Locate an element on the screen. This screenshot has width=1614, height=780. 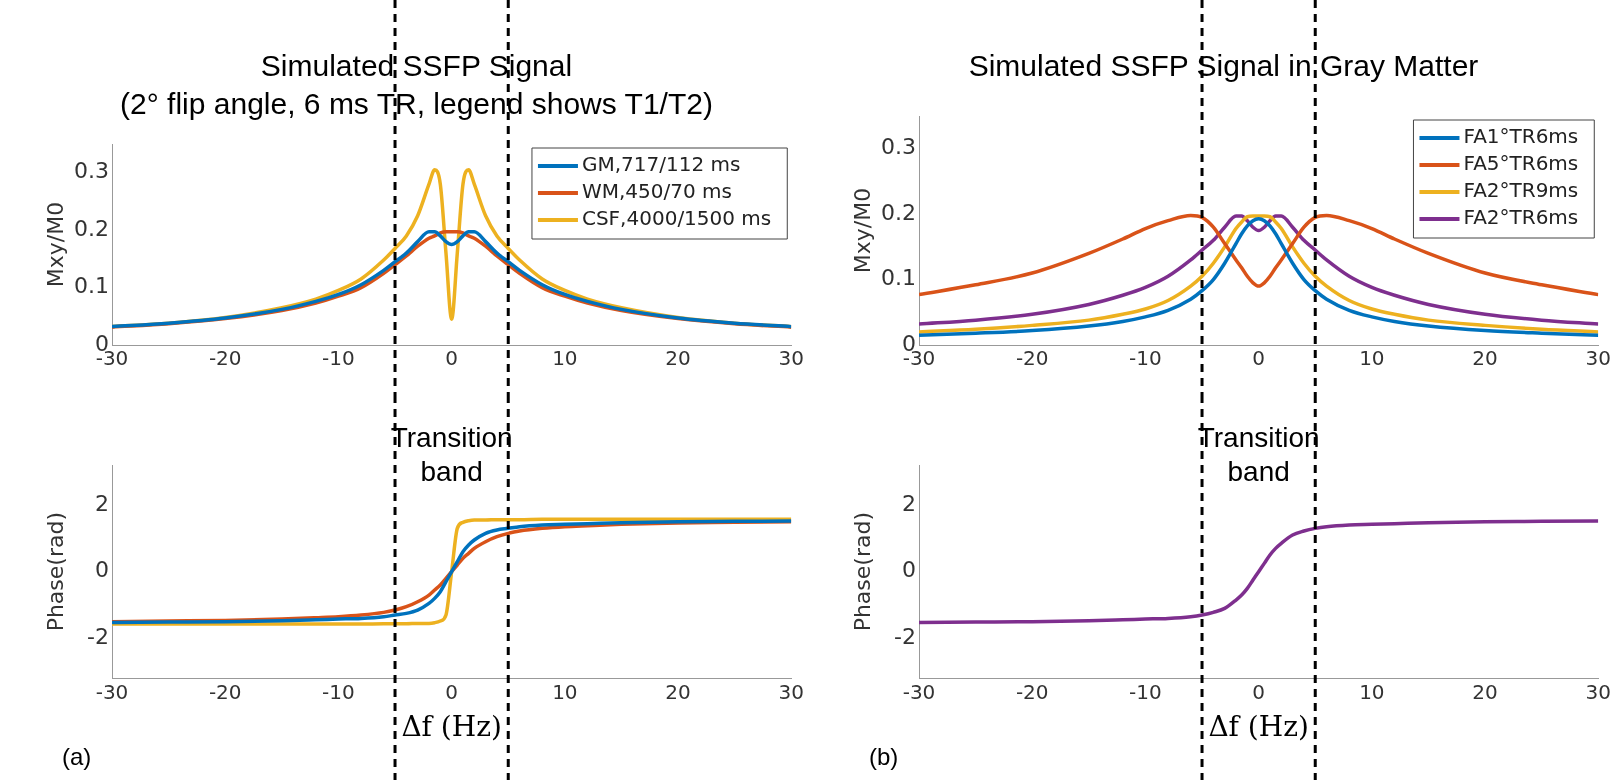
legend-label: FA2°TR6ms is located at coordinates (1521, 217).